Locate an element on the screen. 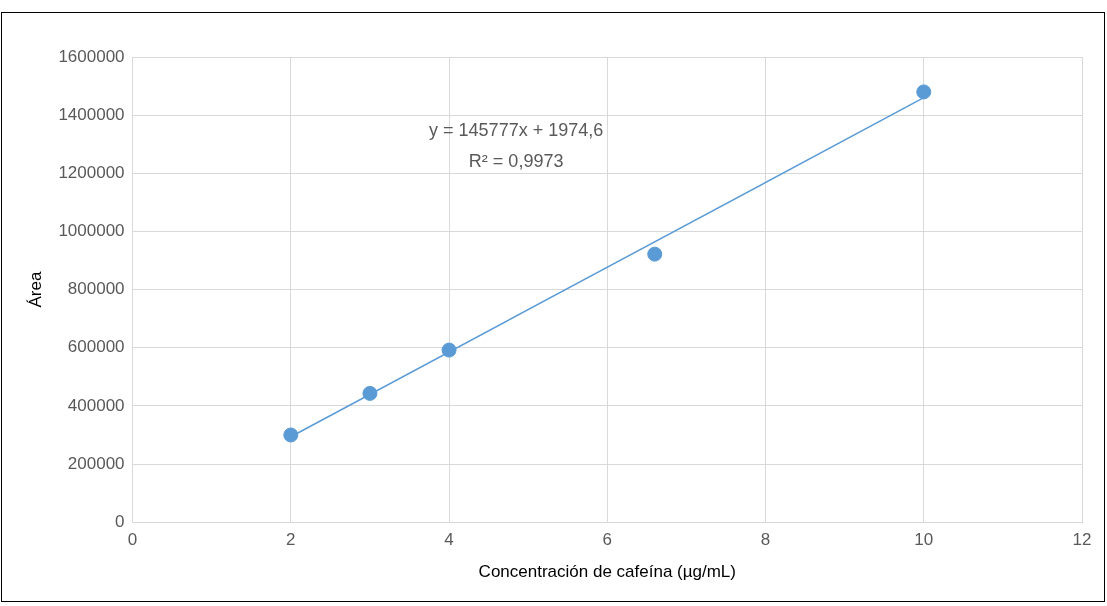 The image size is (1107, 606). y-tick-label: 600000 is located at coordinates (96, 347).